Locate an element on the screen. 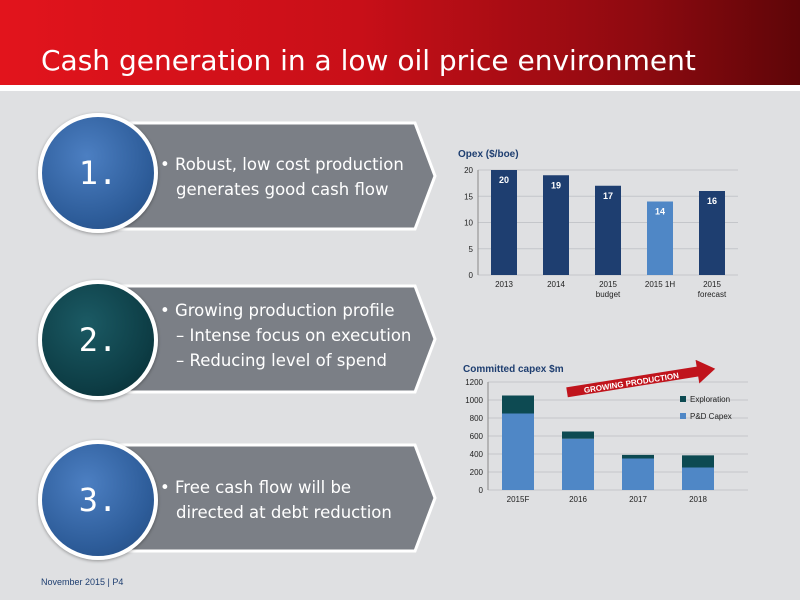 The image size is (800, 600). capex-x-tick: 2017 is located at coordinates (638, 499).